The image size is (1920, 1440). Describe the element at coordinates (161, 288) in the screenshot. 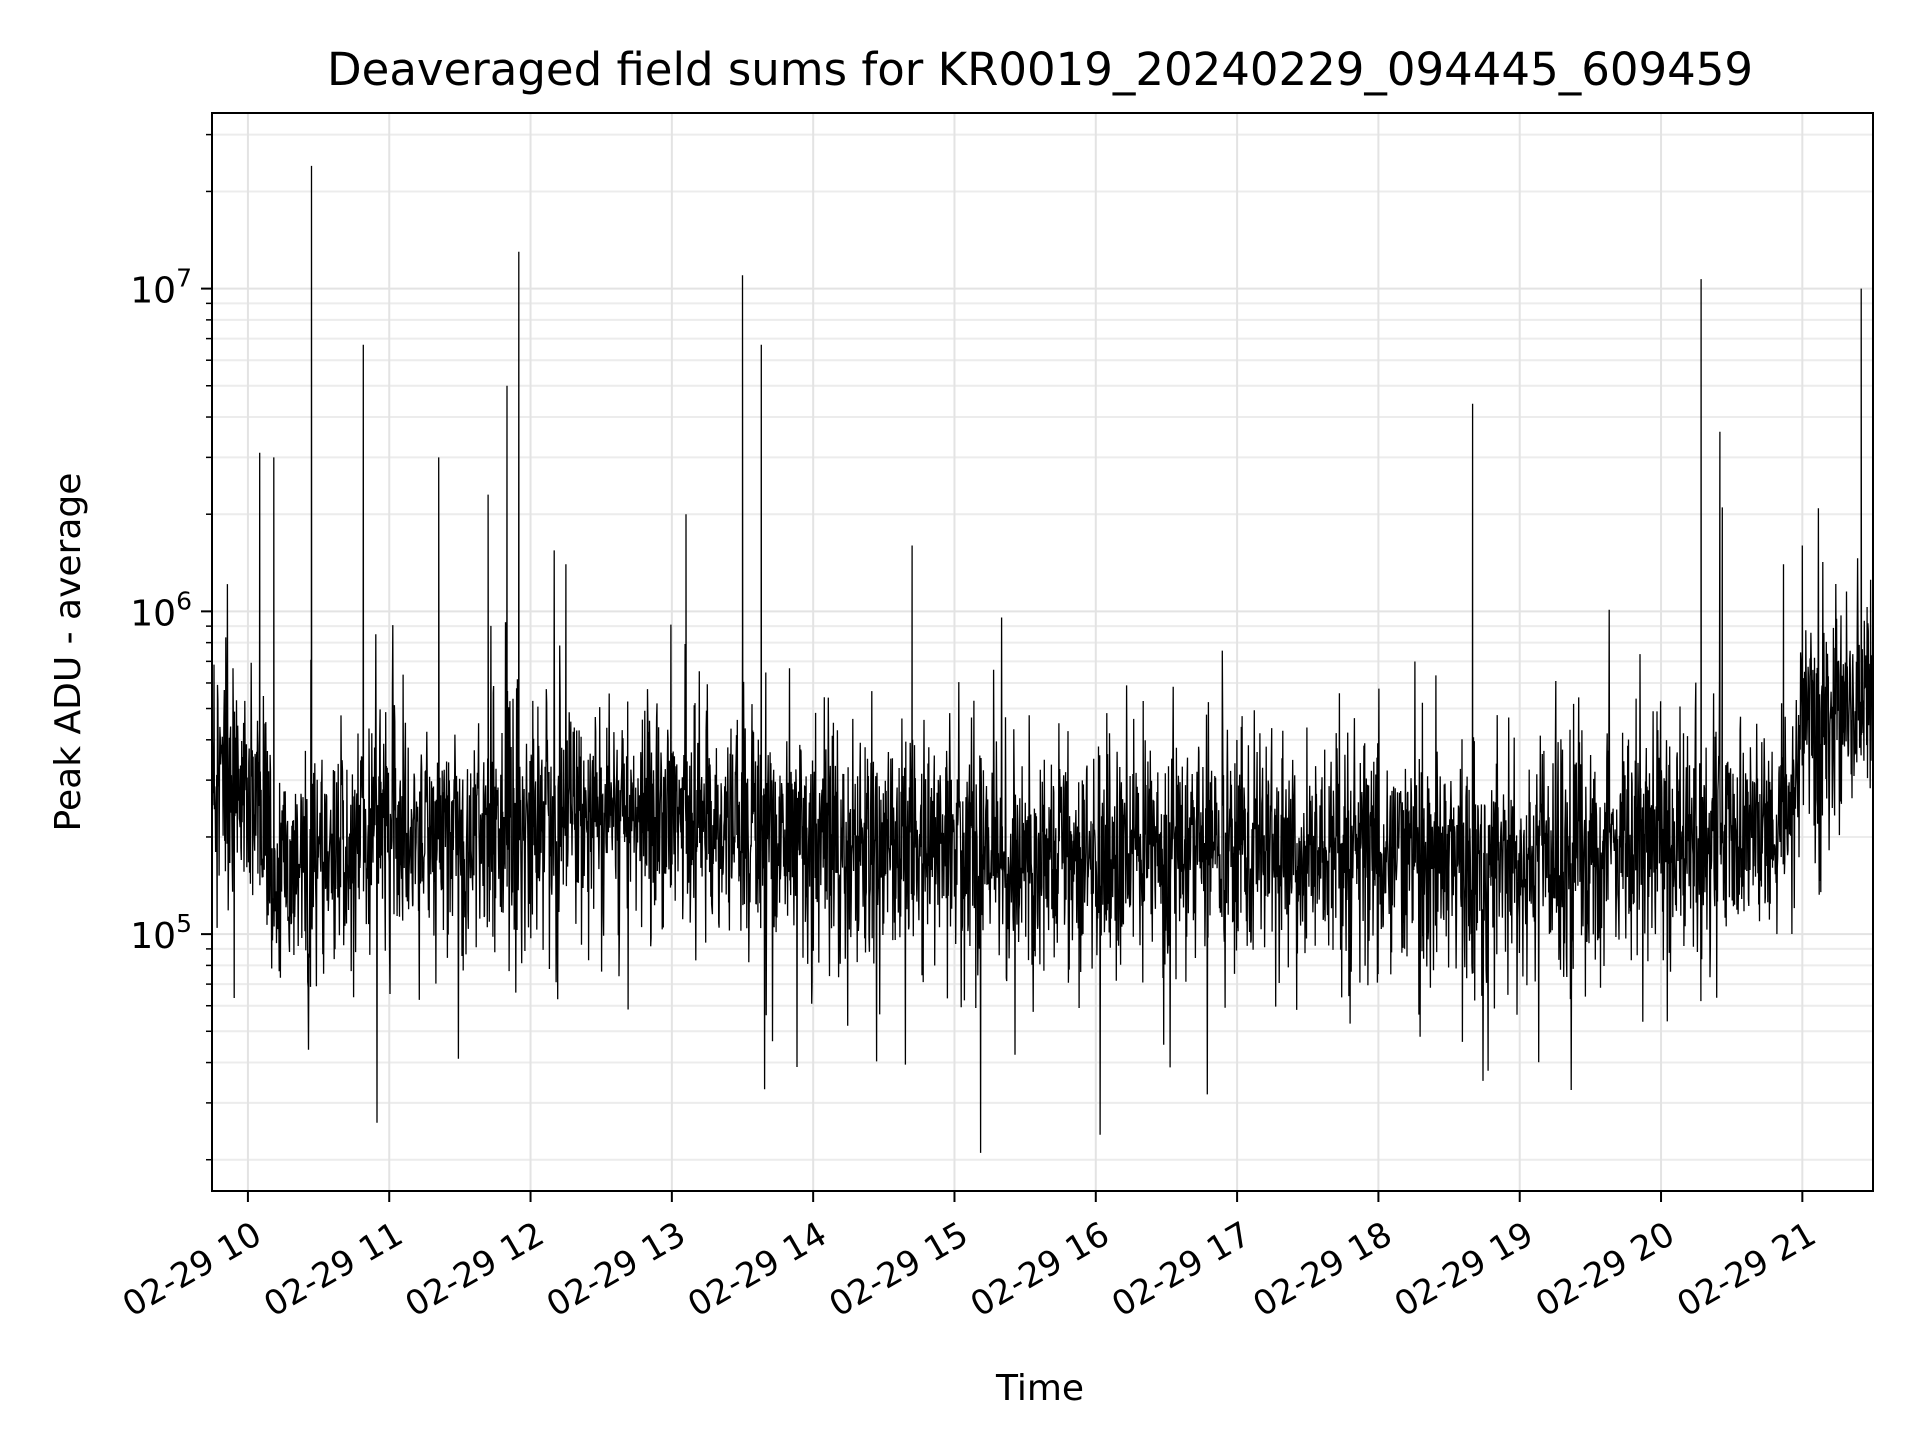

I see `y-tick-label: 10⁷` at that location.